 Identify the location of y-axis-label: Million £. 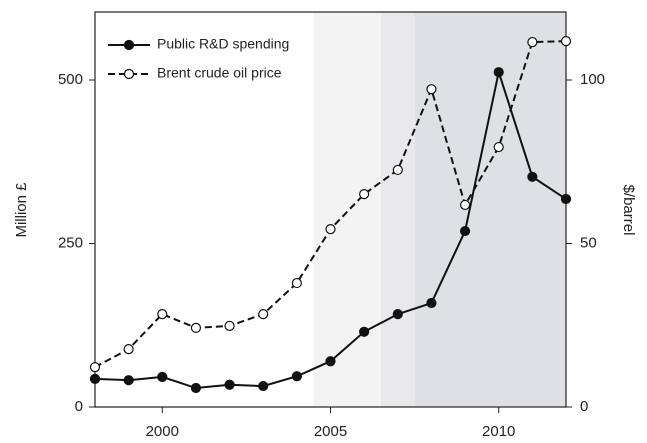
(21, 210).